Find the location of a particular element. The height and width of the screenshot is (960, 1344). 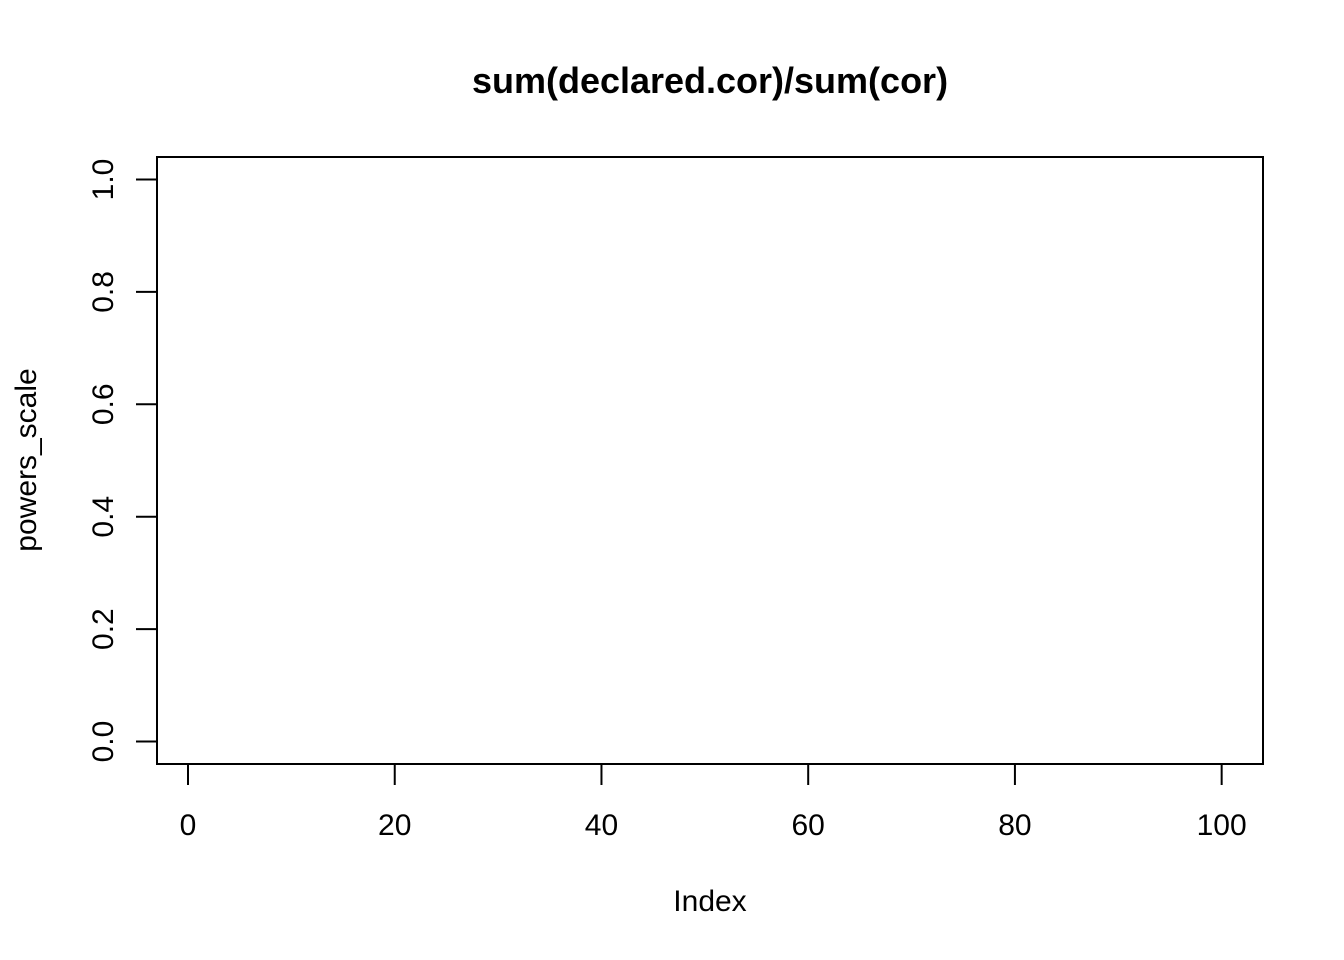

x-tick-label: 40 is located at coordinates (601, 825).